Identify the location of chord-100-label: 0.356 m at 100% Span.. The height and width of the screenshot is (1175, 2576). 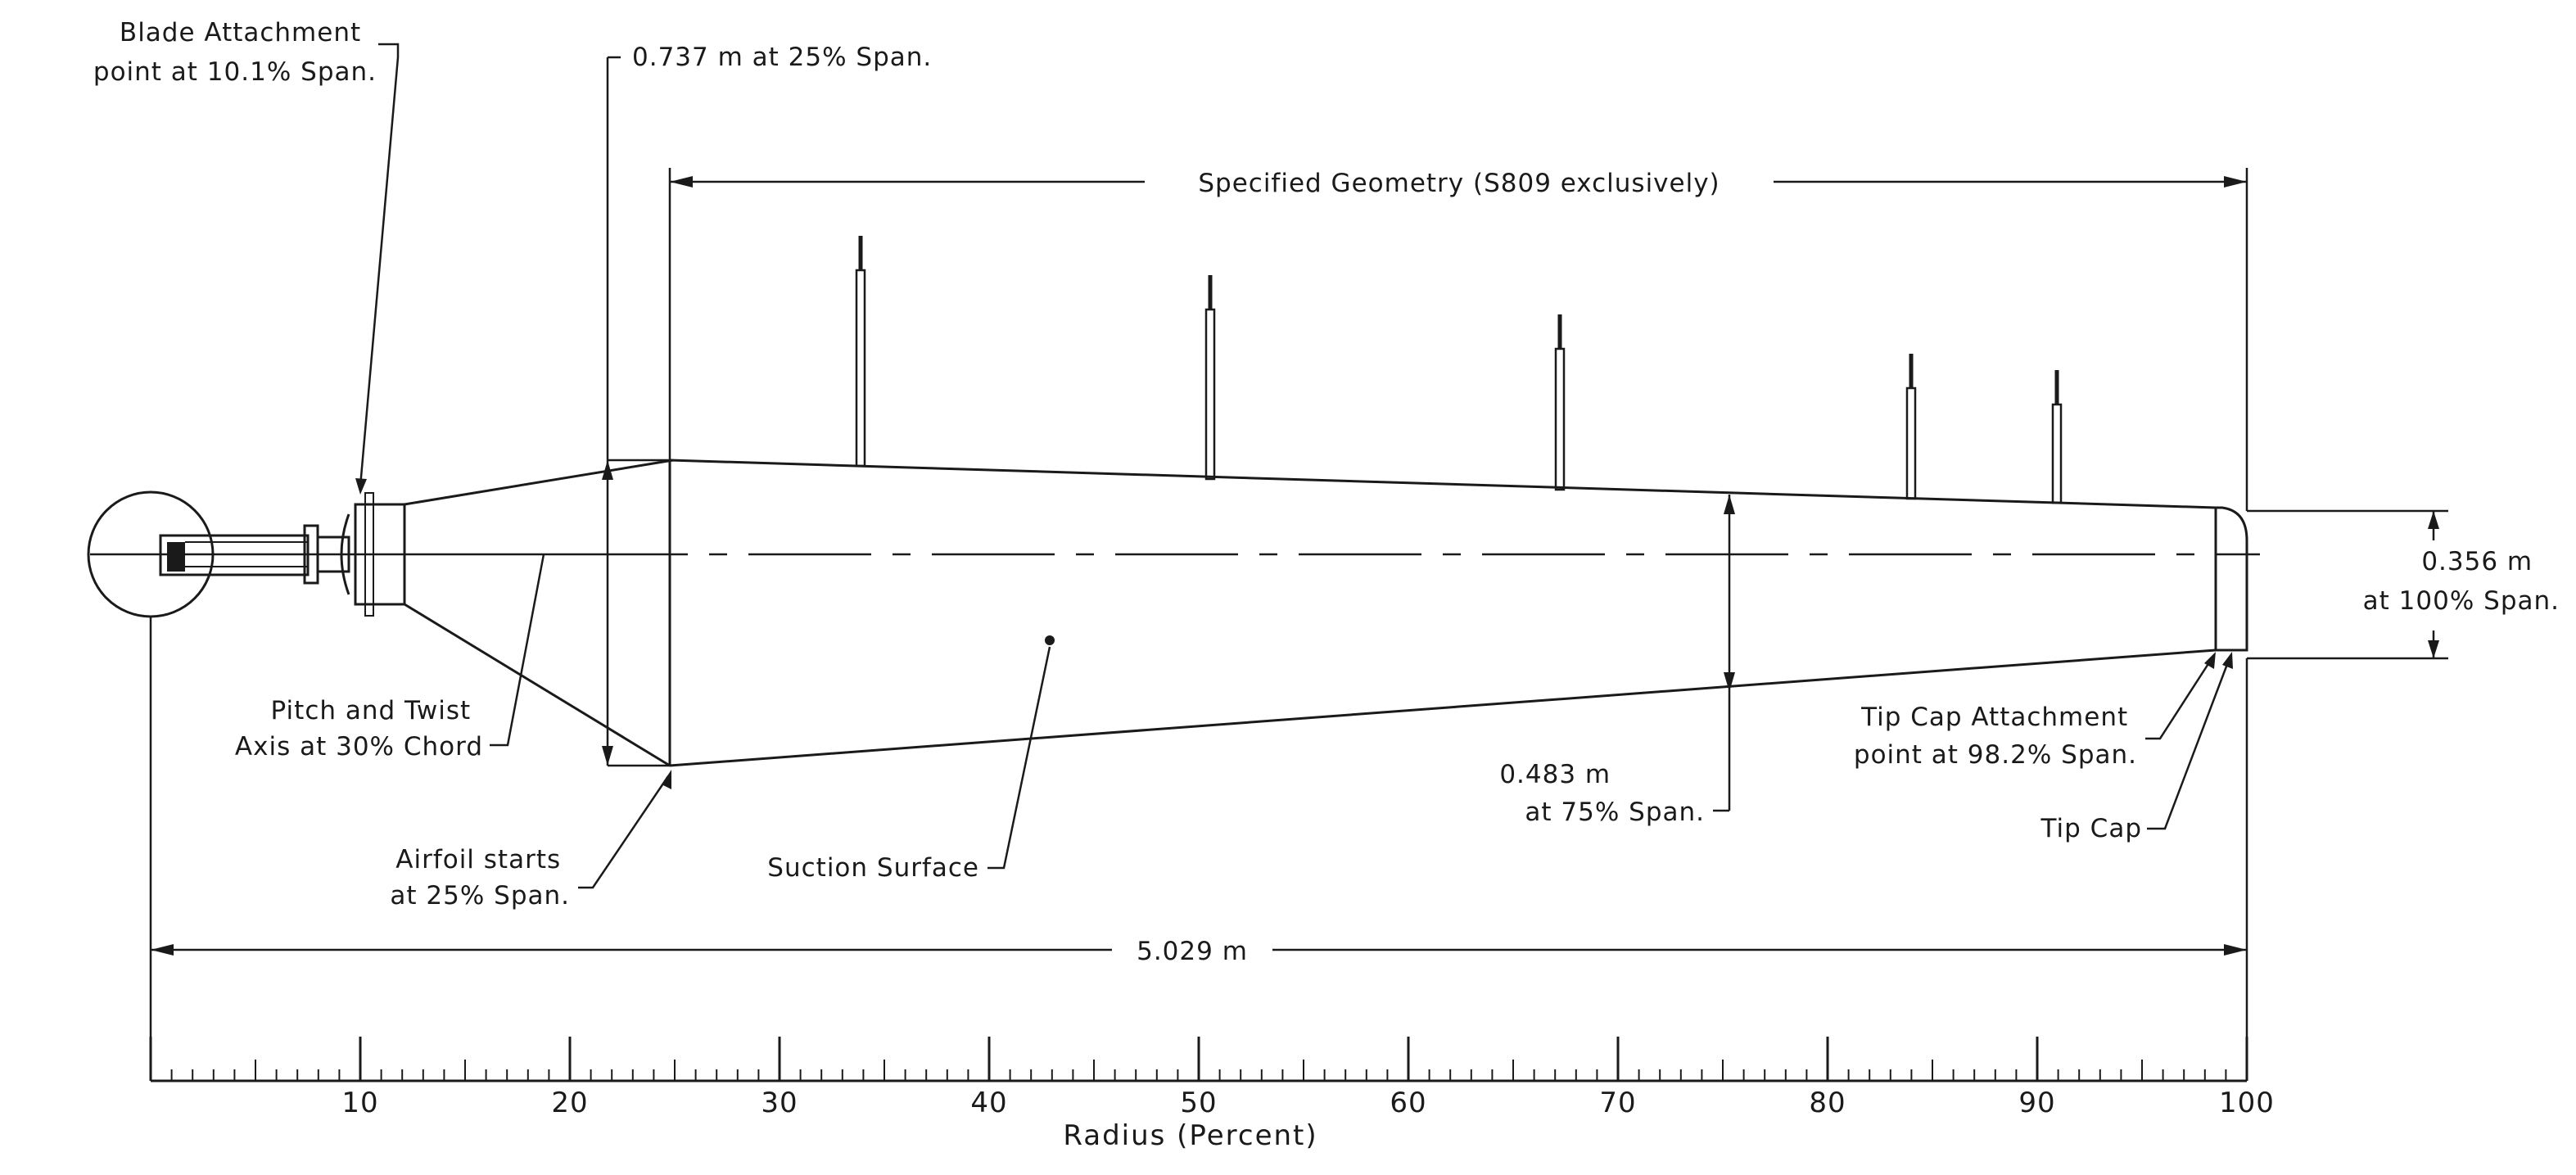
(2461, 582).